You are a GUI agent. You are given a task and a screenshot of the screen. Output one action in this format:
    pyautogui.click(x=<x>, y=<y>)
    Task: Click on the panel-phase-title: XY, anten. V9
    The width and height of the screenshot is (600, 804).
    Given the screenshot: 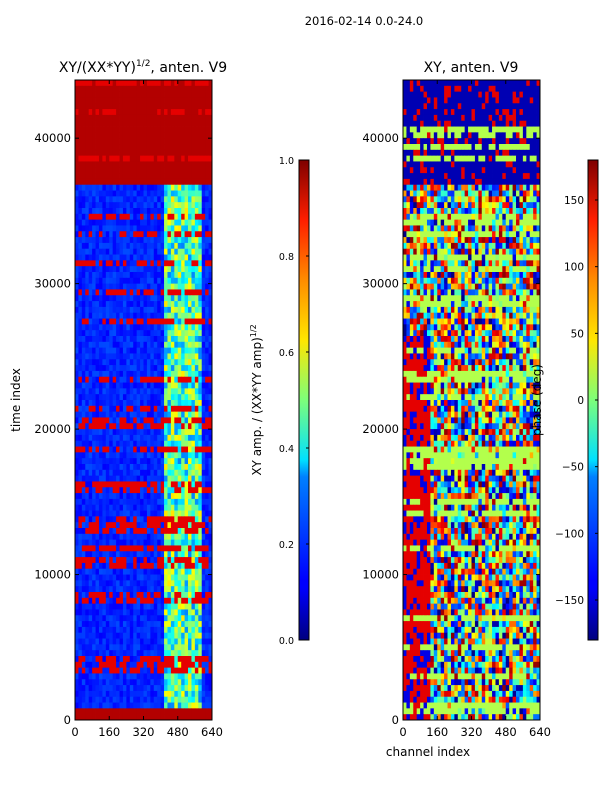 What is the action you would take?
    pyautogui.click(x=471, y=68)
    